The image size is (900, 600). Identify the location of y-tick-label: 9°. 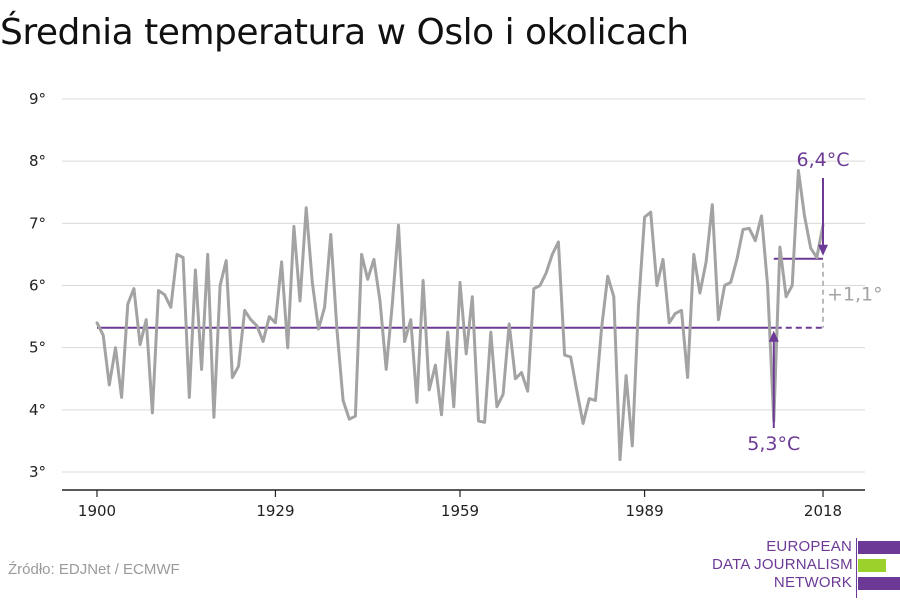
(37, 99).